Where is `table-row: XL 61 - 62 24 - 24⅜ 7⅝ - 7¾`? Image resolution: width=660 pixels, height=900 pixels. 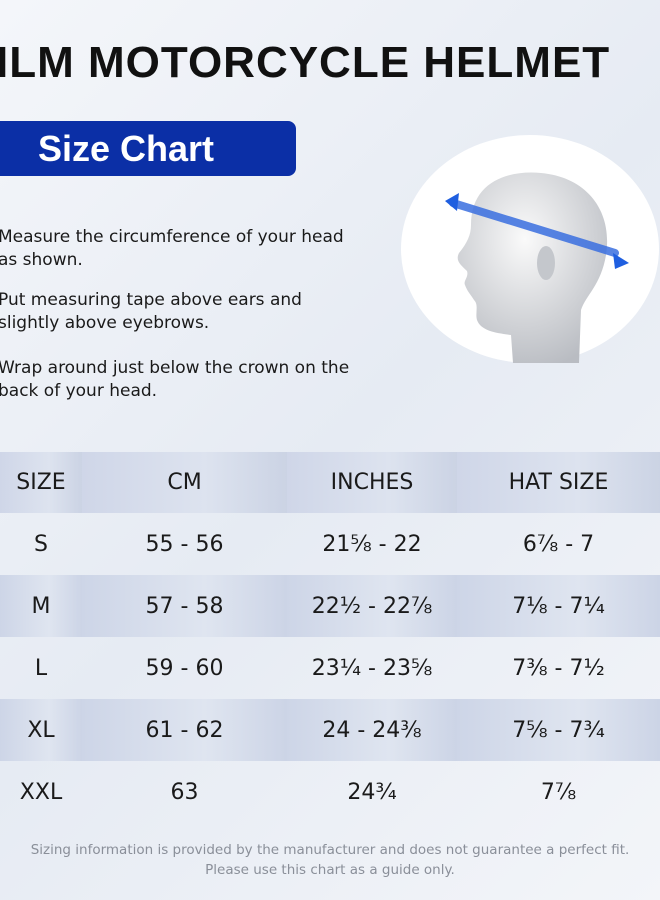
table-row: XL 61 - 62 24 - 24⅜ 7⅝ - 7¾ is located at coordinates (330, 730).